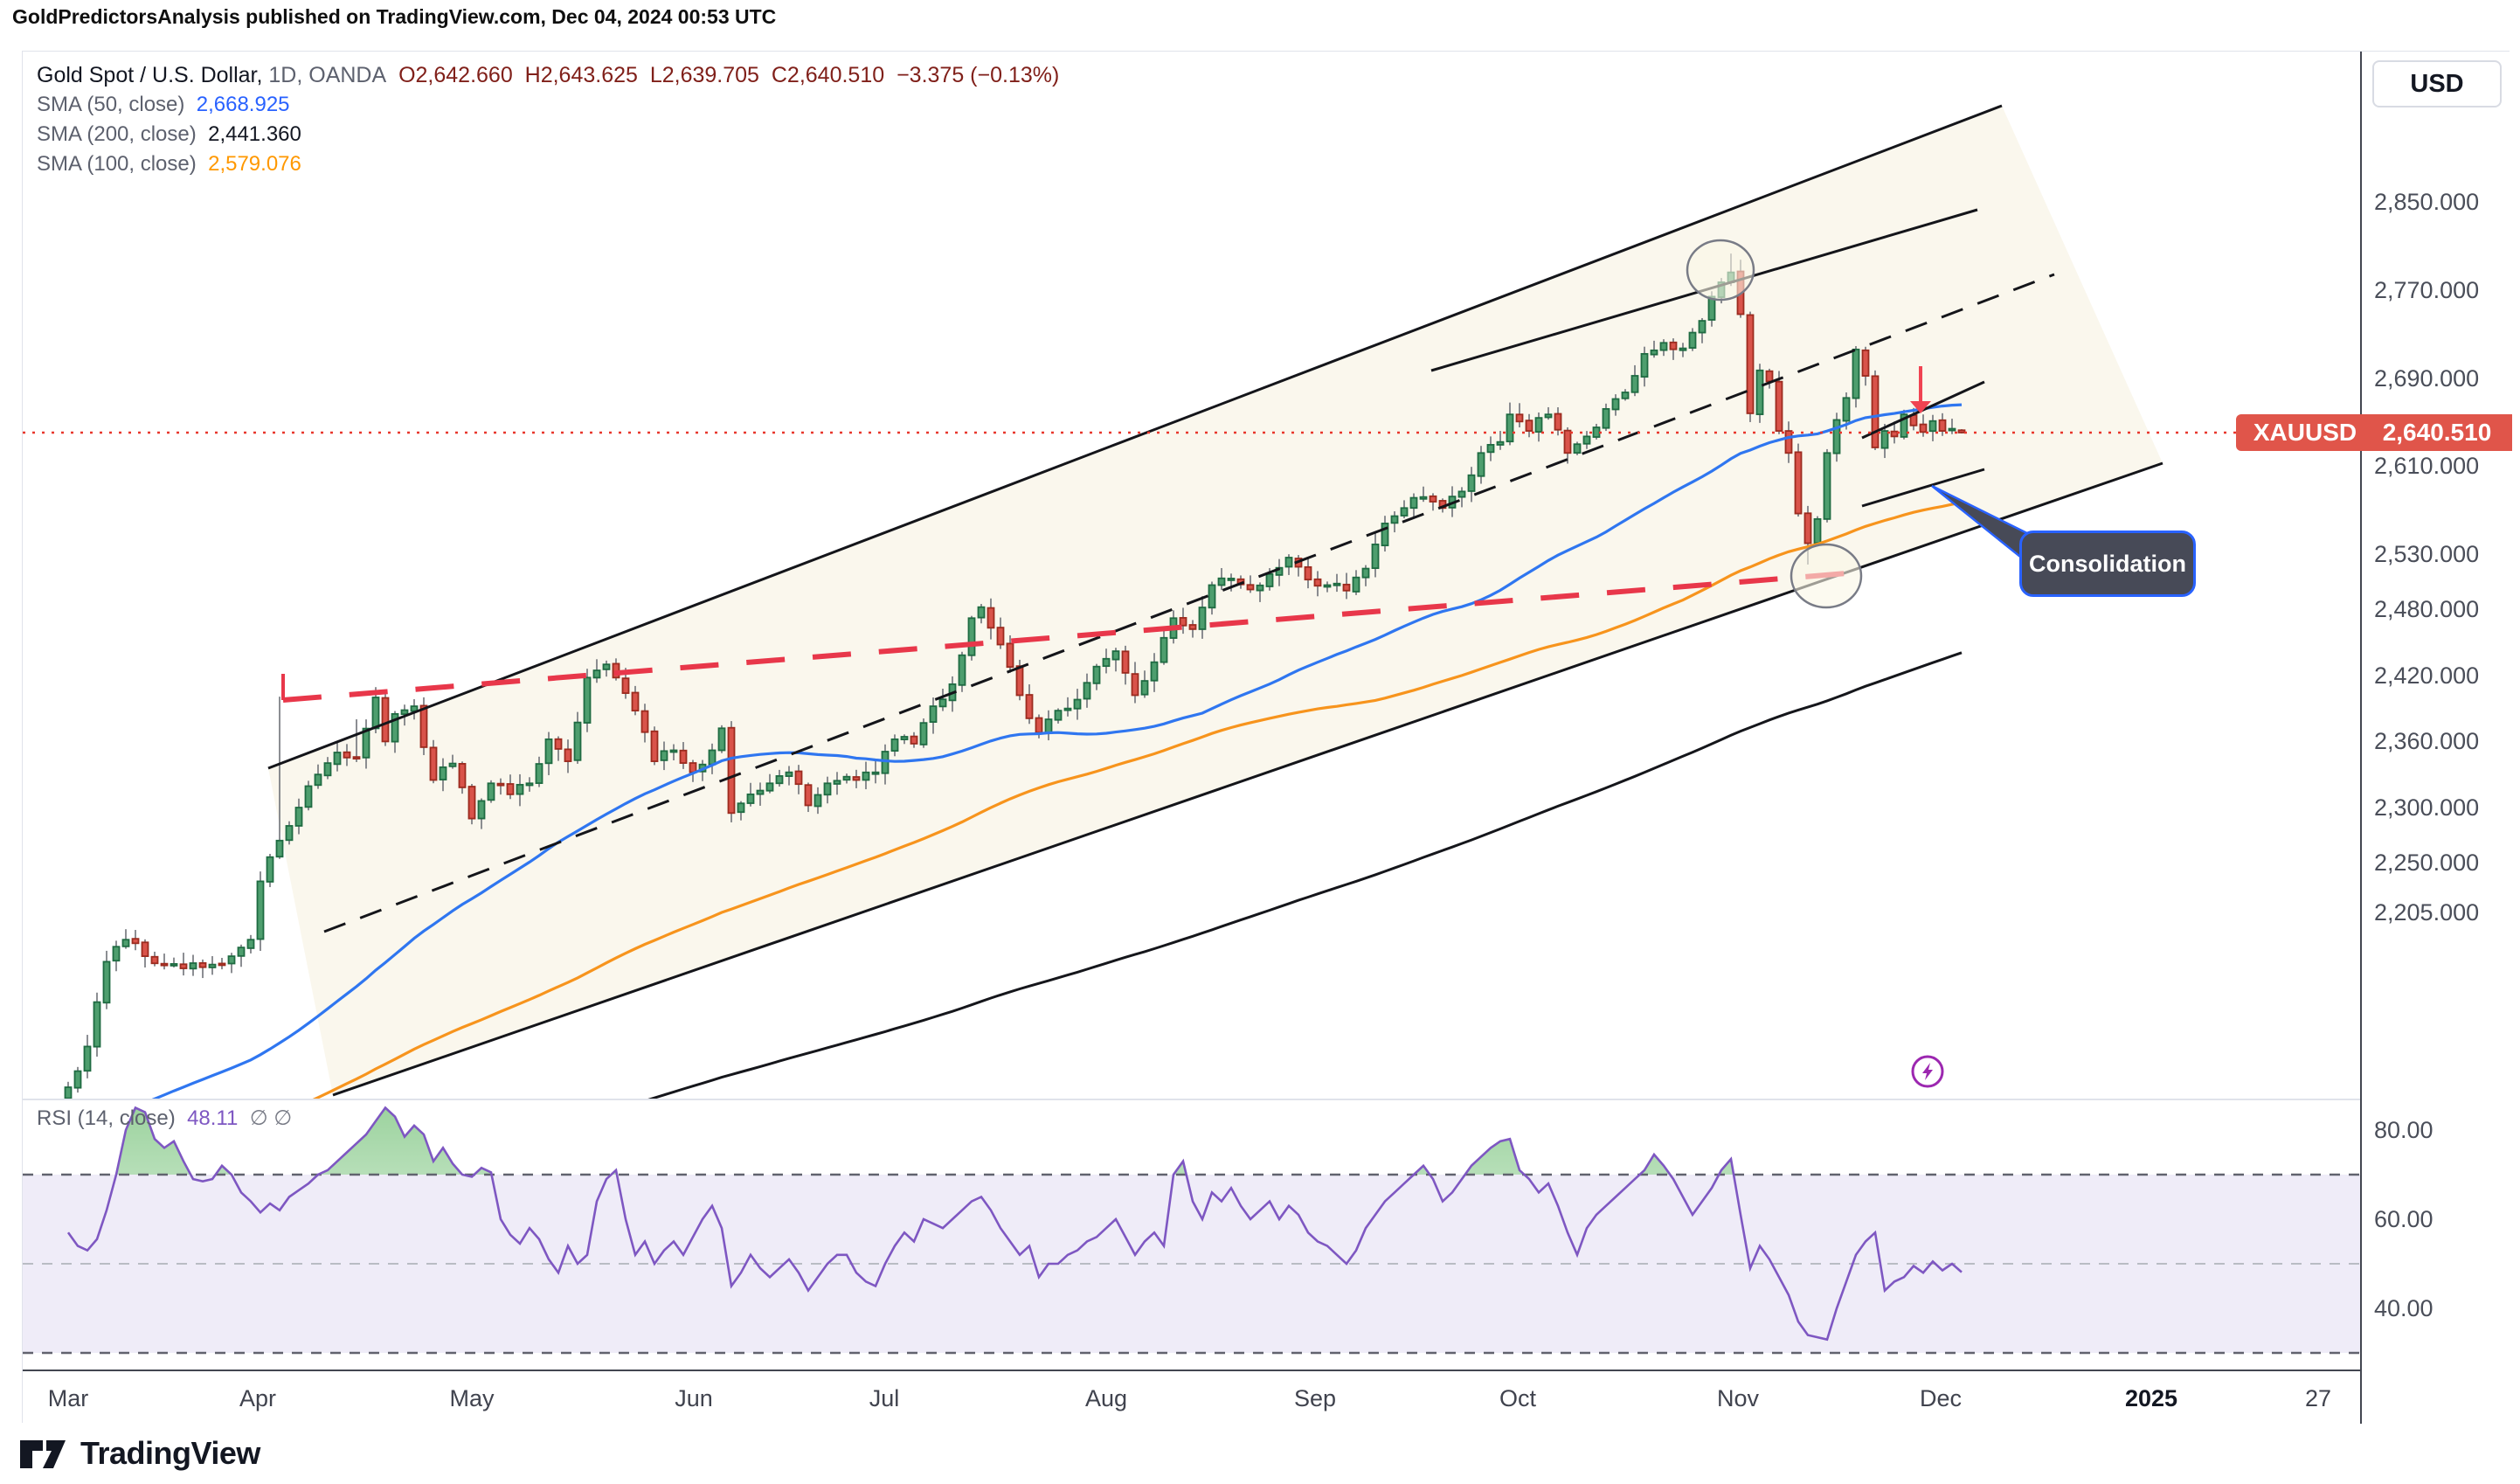 This screenshot has height=1484, width=2520. What do you see at coordinates (548, 105) in the screenshot?
I see `legend-sma50-row: SMA (50, close) 2,668.925` at bounding box center [548, 105].